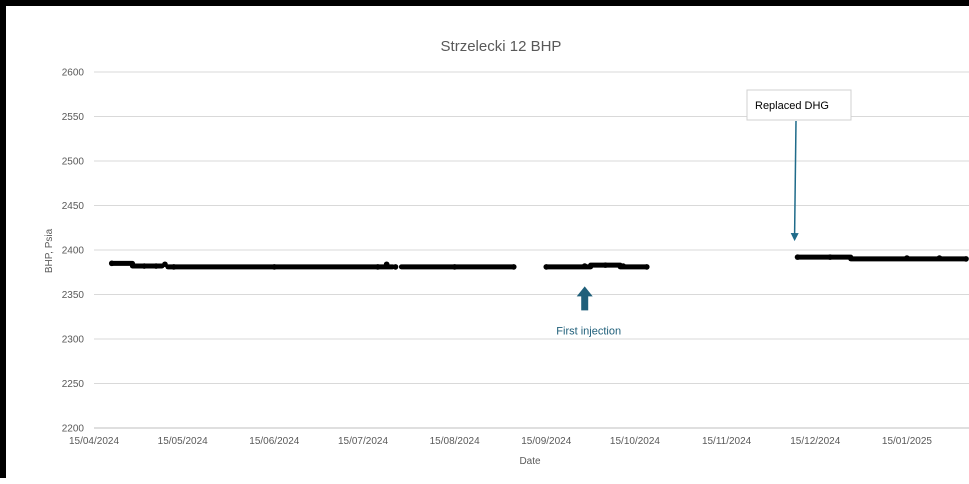  Describe the element at coordinates (73, 340) in the screenshot. I see `y-tick-label: 2300` at that location.